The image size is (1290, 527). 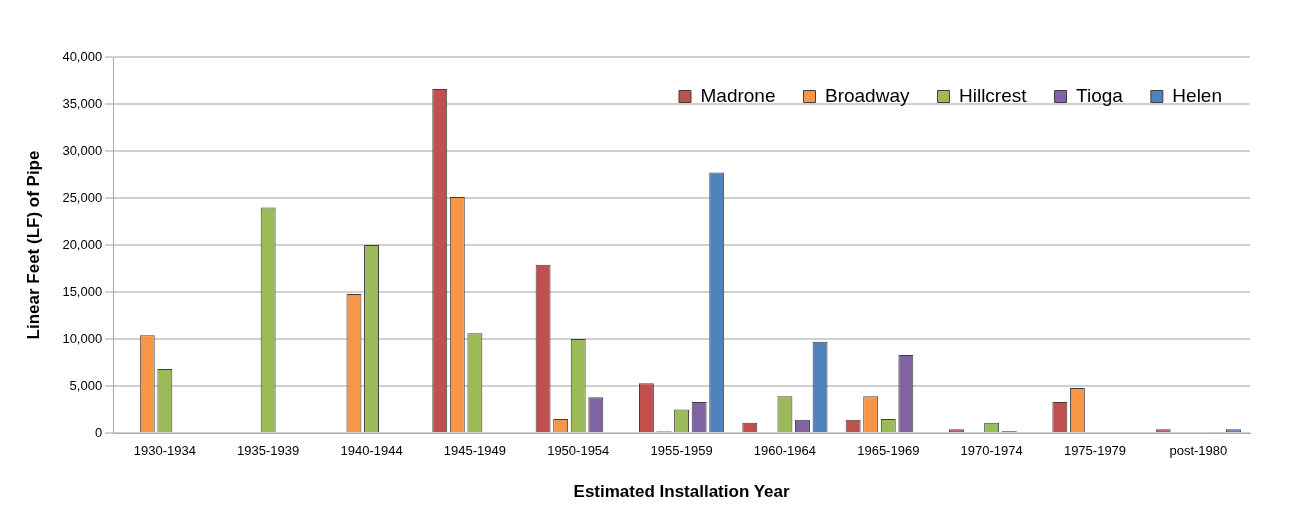 What do you see at coordinates (785, 451) in the screenshot?
I see `x-tick-label: 1960-1964` at bounding box center [785, 451].